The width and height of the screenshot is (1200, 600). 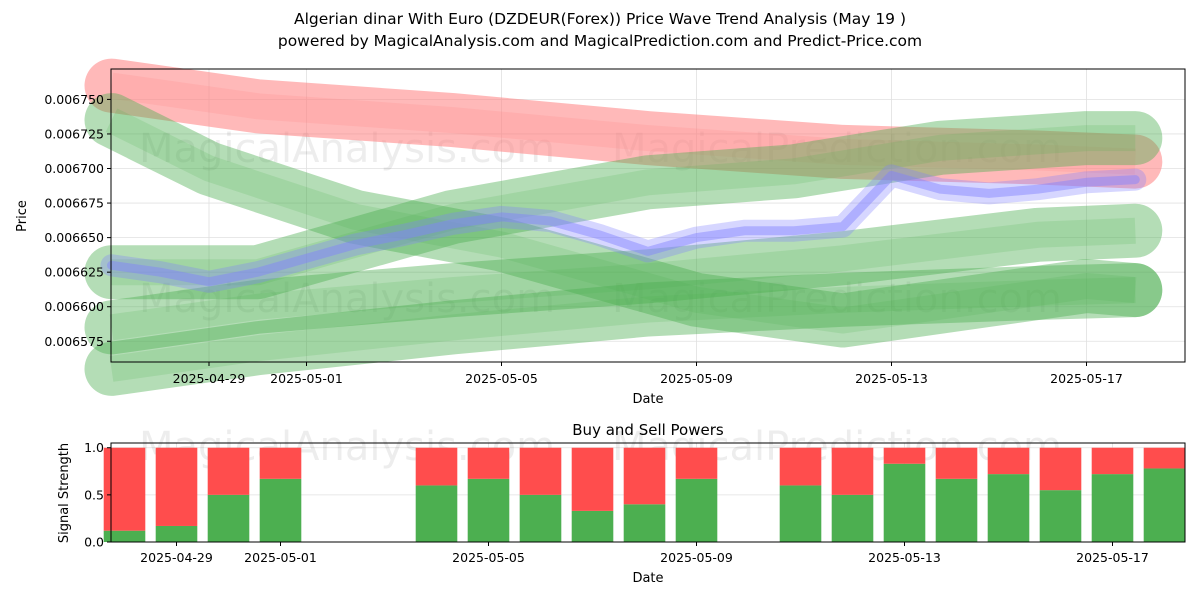 I want to click on bottom-chart-title: Buy and Sell Powers, so click(x=648, y=430).